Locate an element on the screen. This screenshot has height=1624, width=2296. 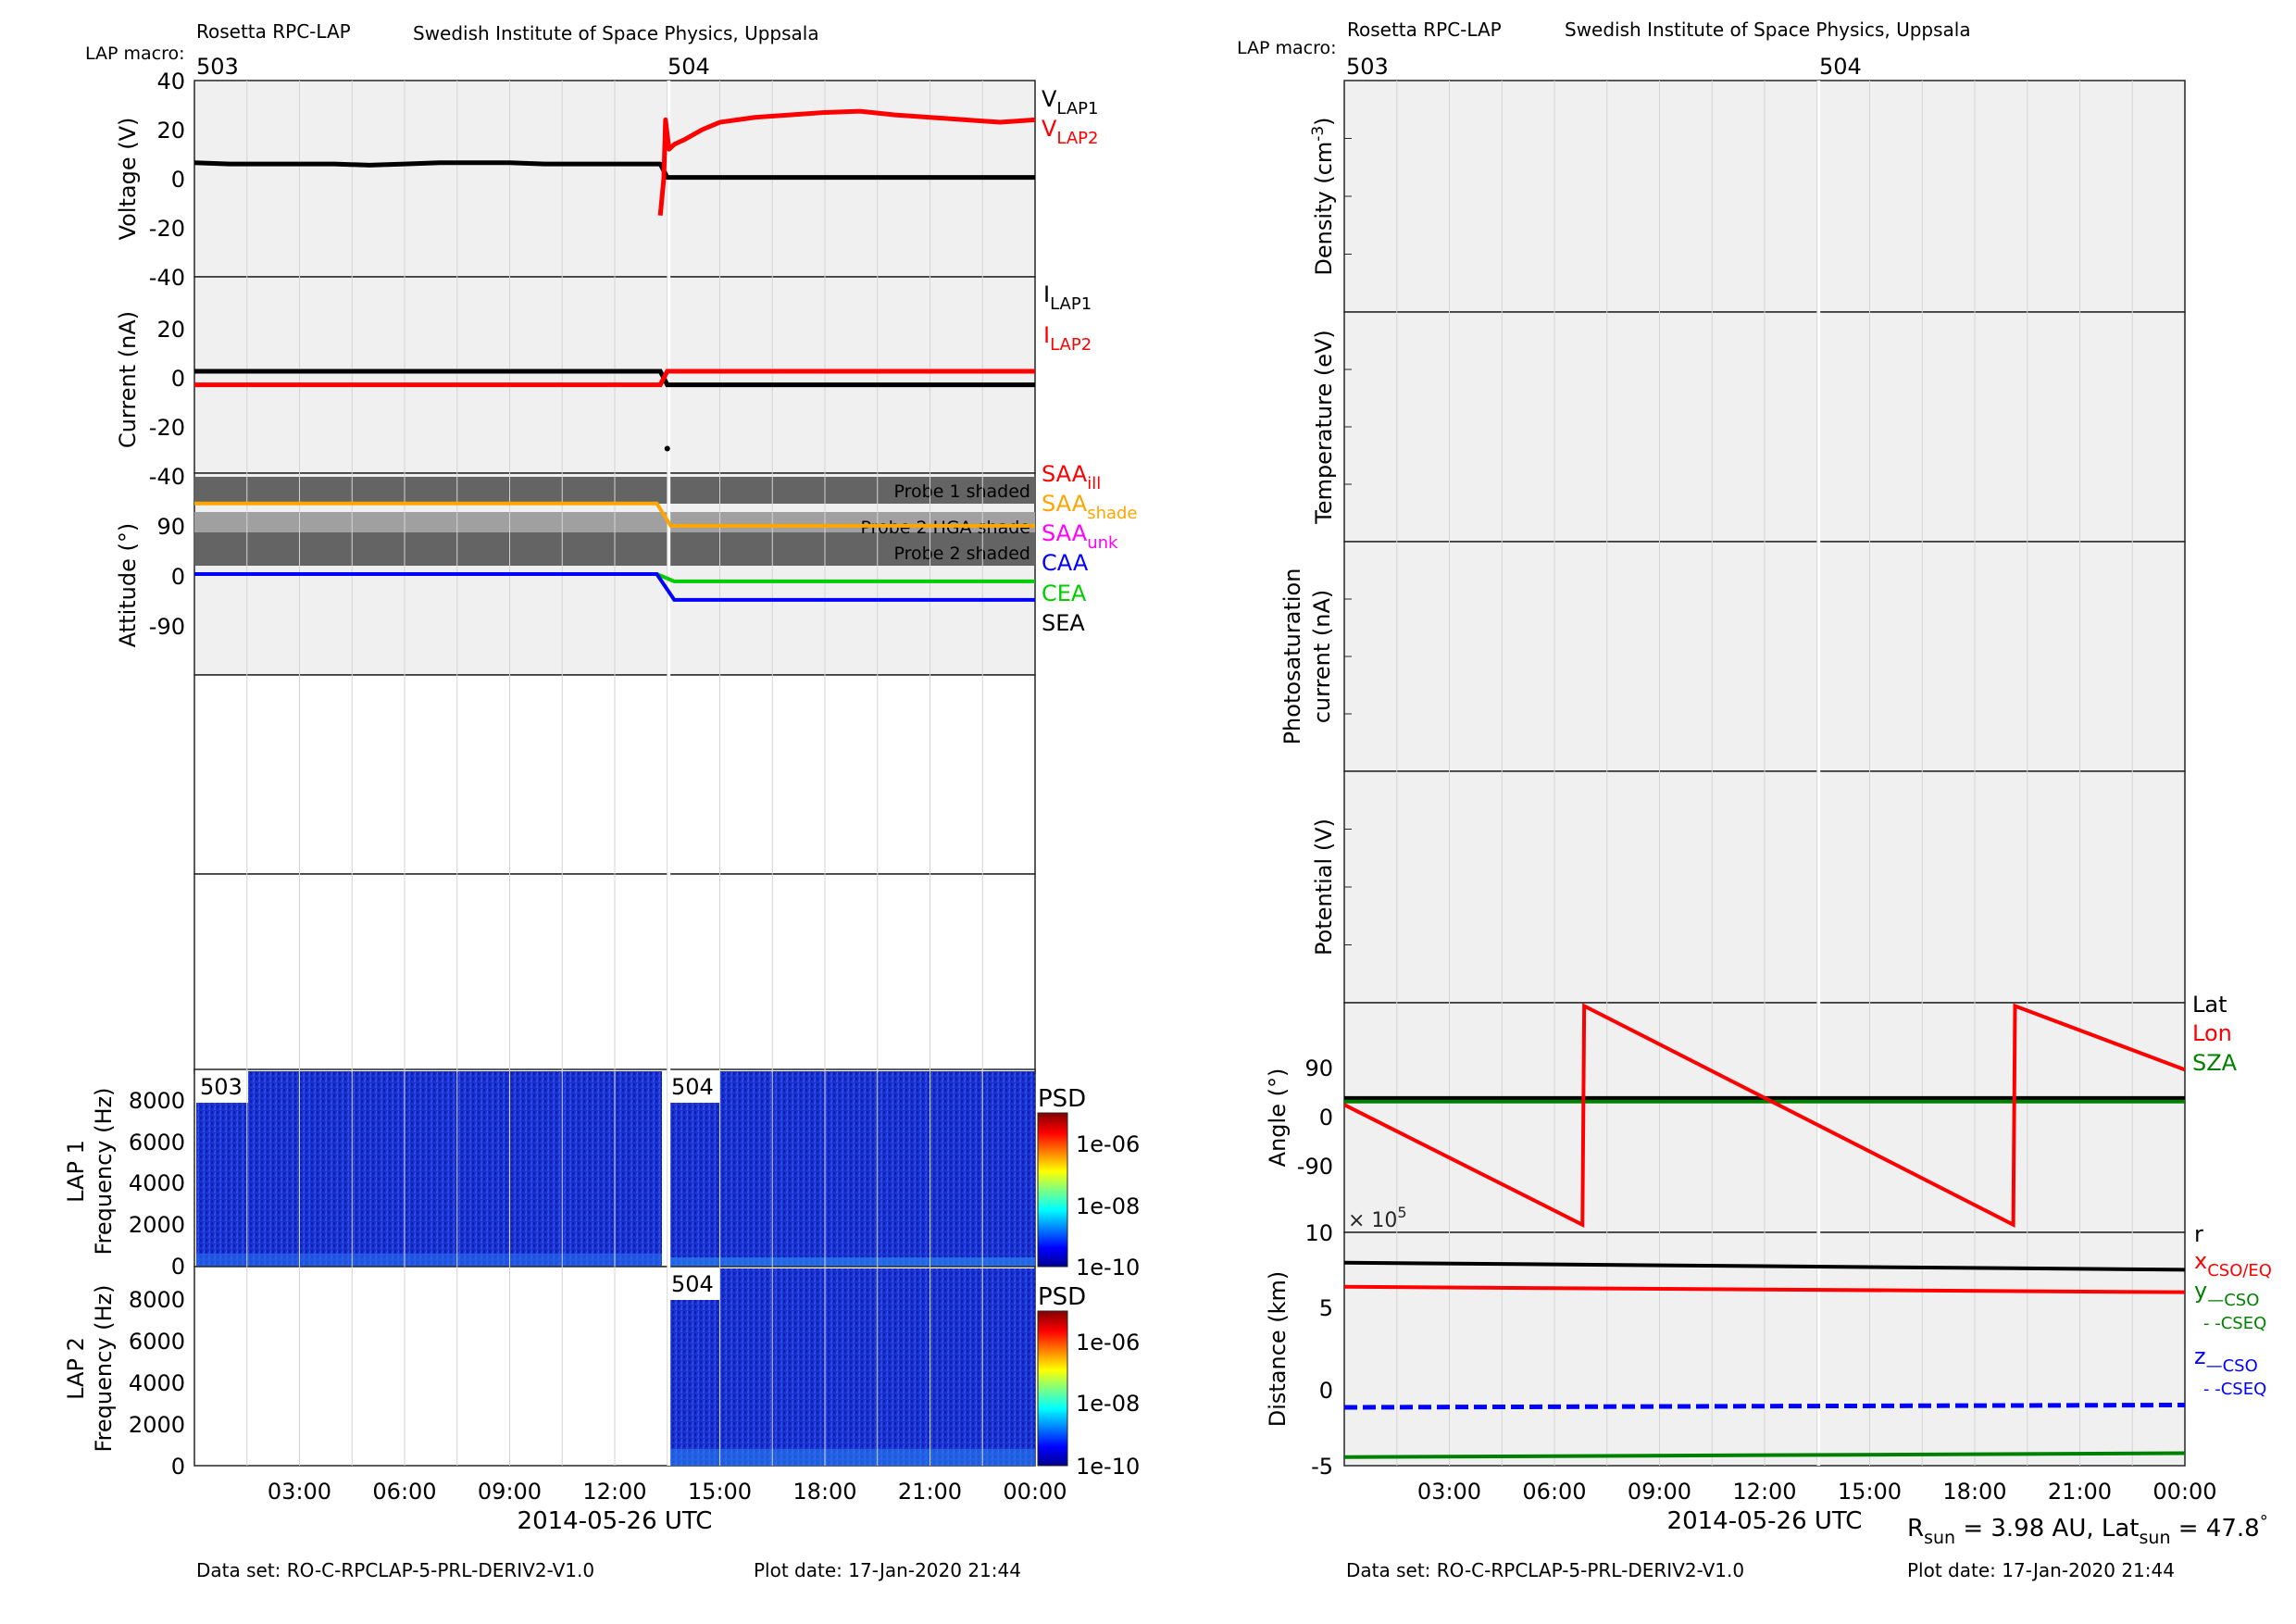
legend-vlap2-sub: LAP2 is located at coordinates (1077, 138).